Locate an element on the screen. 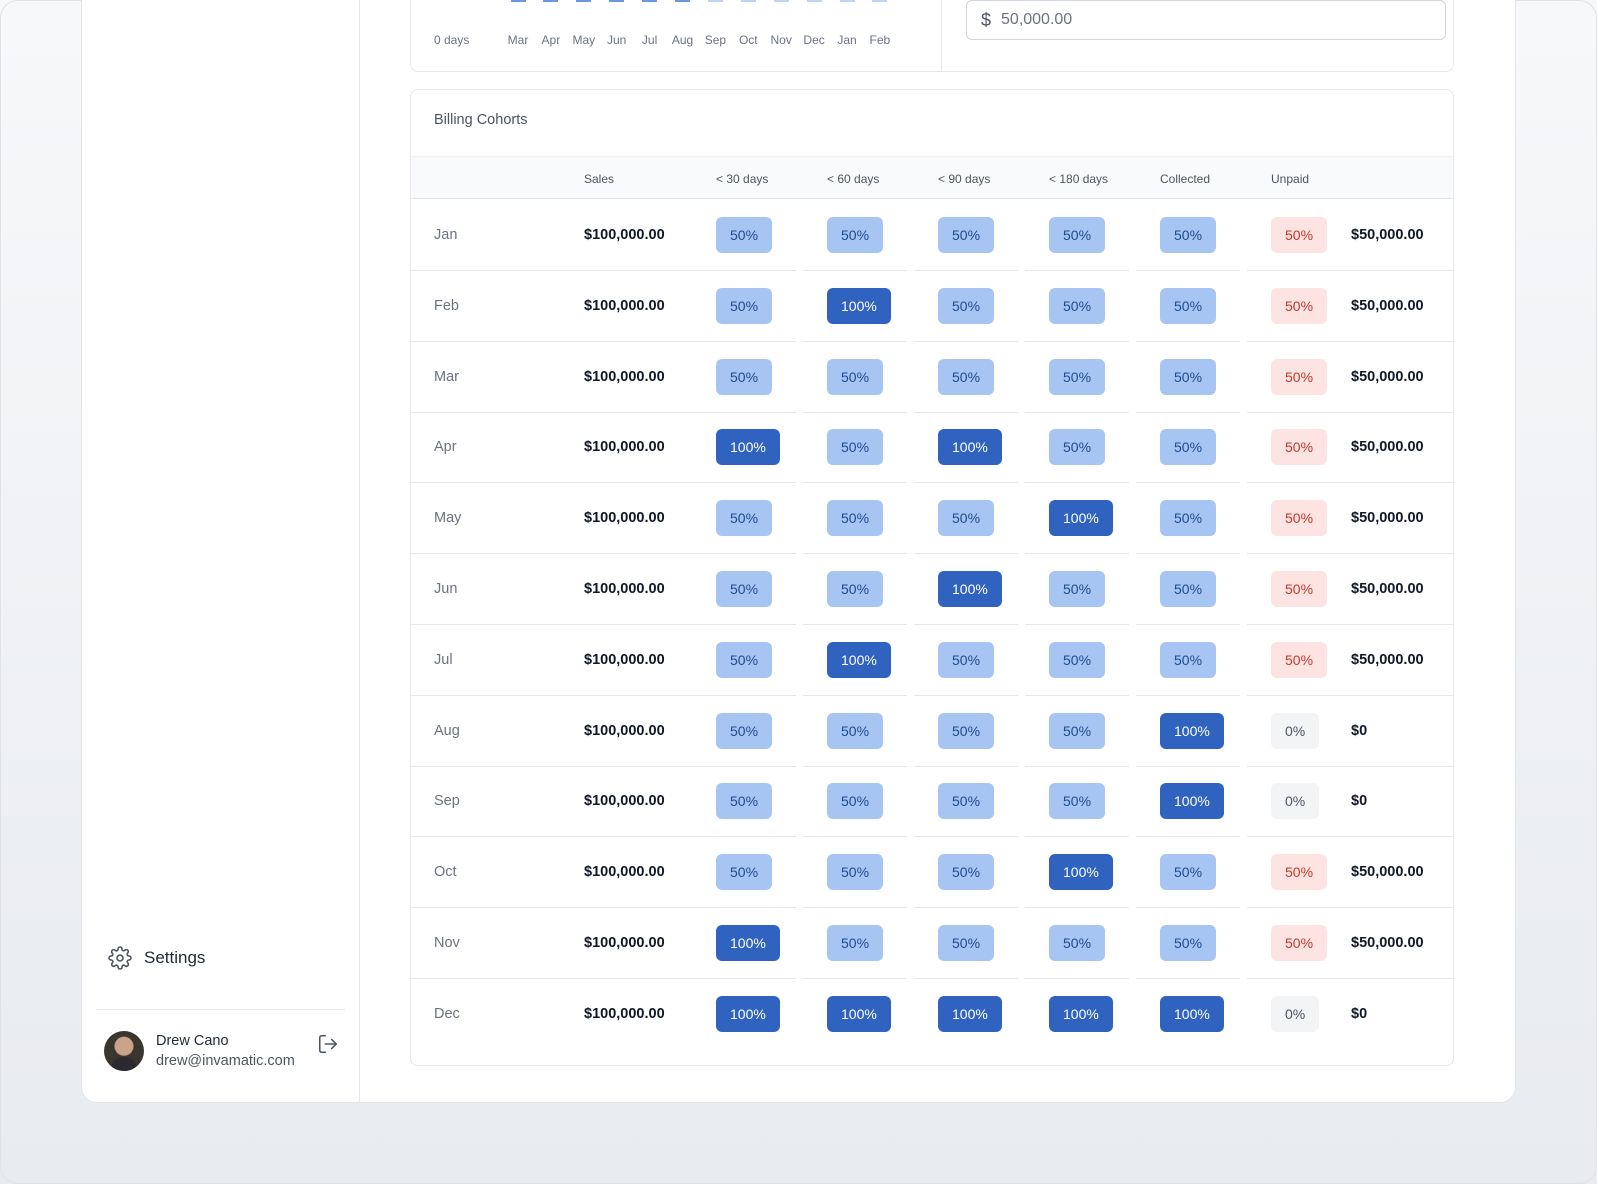 This screenshot has height=1184, width=1597. user-email: drew@invamatic.com is located at coordinates (225, 1061).